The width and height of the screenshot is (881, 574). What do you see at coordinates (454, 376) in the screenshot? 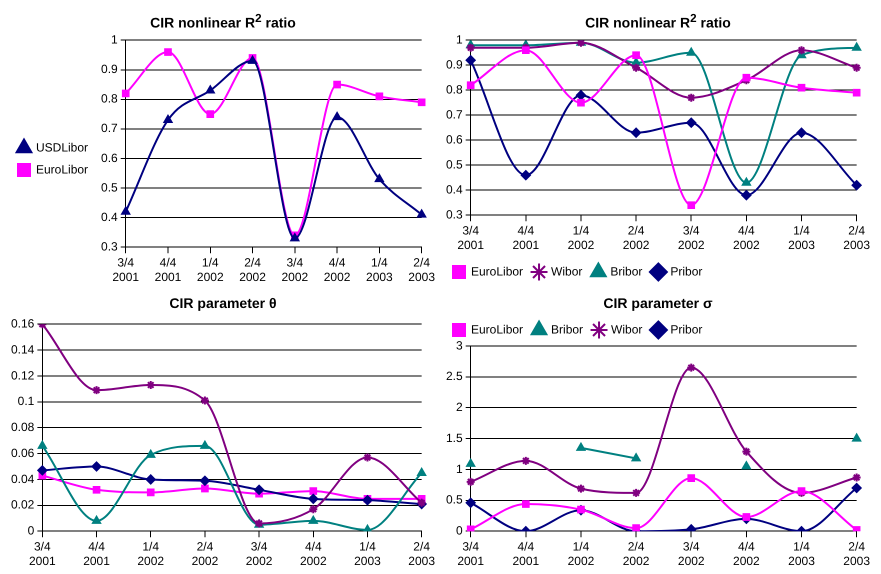
I see `y-tick-label: 2.5` at bounding box center [454, 376].